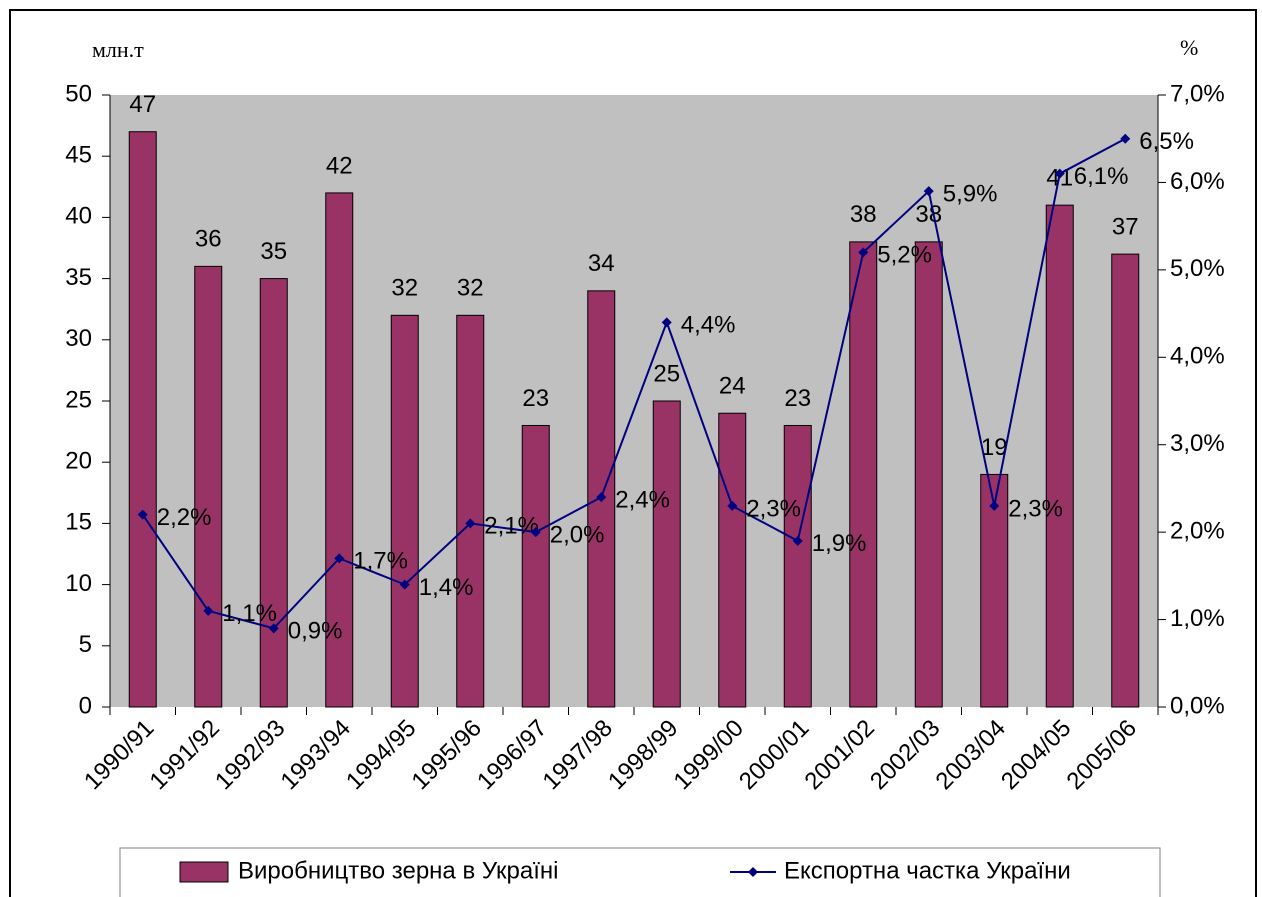 The height and width of the screenshot is (897, 1262). I want to click on line-value-label: 0,9%, so click(315, 631).